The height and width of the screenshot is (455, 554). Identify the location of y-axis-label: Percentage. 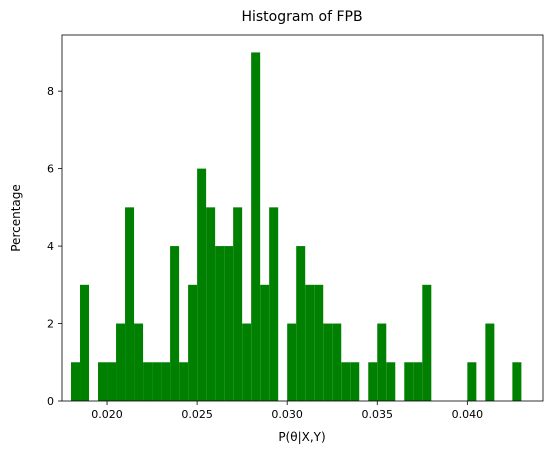
(16, 218).